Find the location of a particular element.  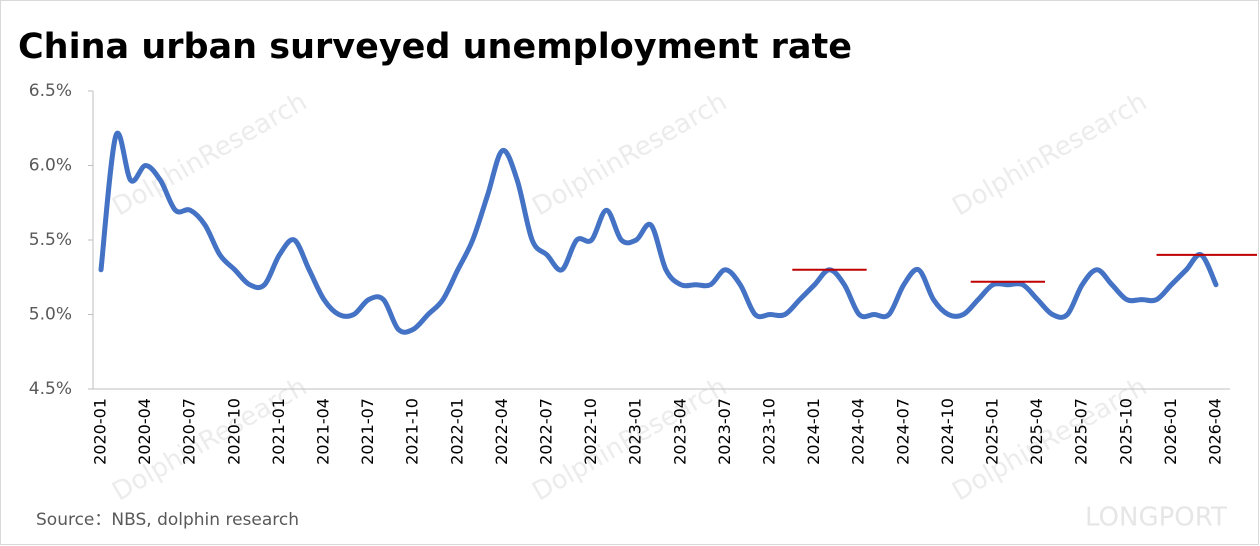

x-tick-label: 2026-01 is located at coordinates (1170, 431).